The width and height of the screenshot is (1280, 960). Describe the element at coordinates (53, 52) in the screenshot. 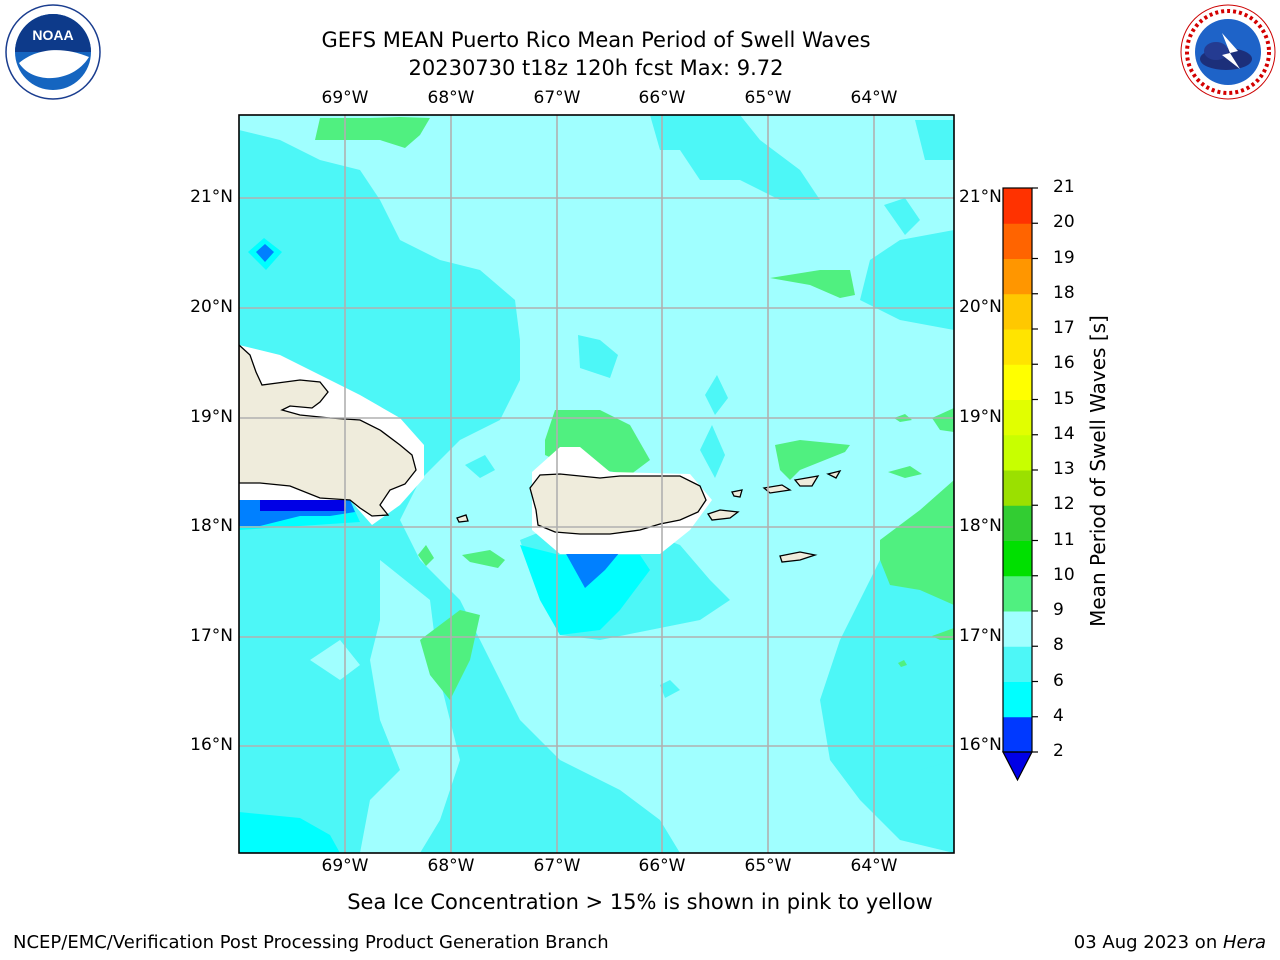

I see `noaa-logo: NOAA` at that location.